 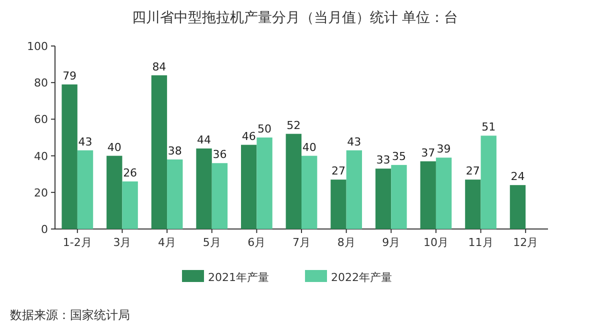 I want to click on y-tick-label: 100, so click(x=37, y=46).